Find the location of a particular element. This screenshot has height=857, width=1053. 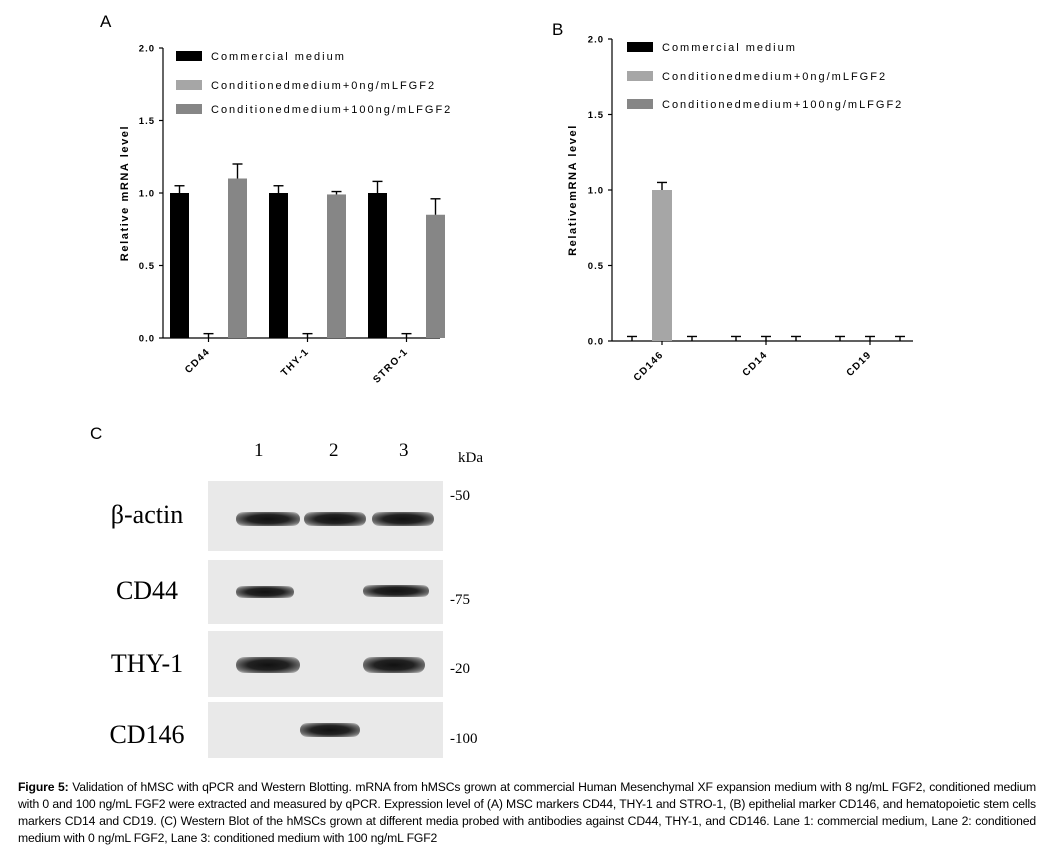

mw-marker-75: -75 is located at coordinates (460, 600).